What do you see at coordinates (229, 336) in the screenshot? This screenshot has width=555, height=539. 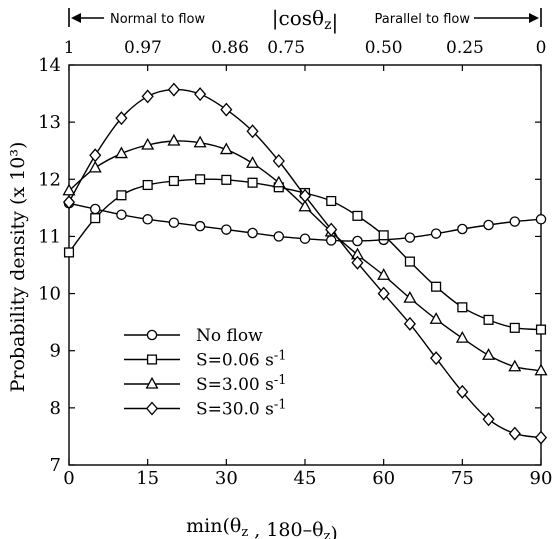 I see `legend-label: No flow` at bounding box center [229, 336].